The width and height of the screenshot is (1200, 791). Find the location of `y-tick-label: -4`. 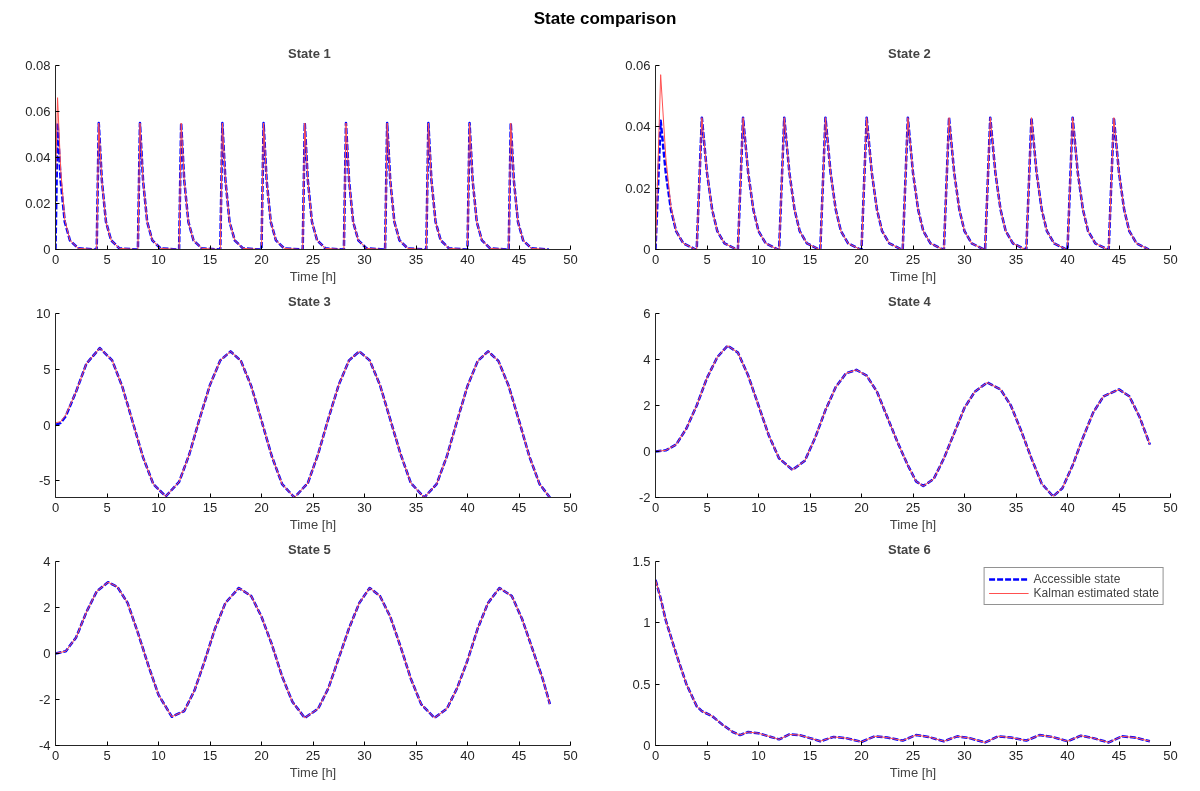

y-tick-label: -4 is located at coordinates (44, 745).